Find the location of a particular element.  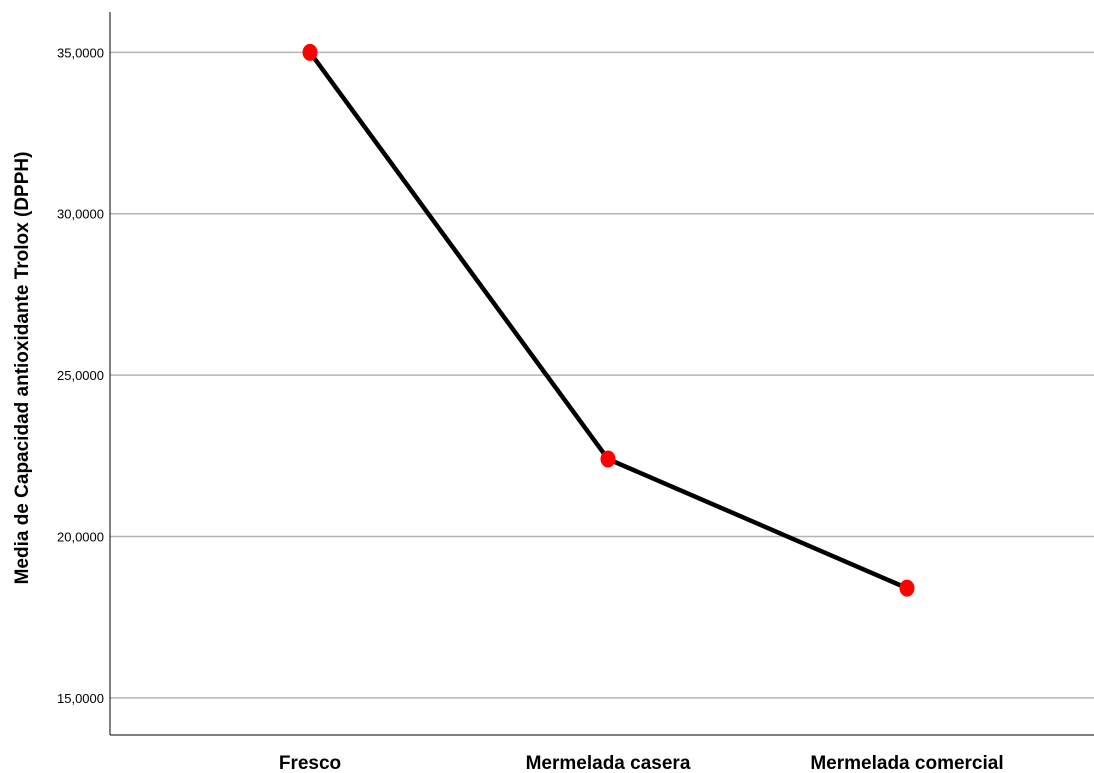

y-tick-label: 30,0000 is located at coordinates (80, 214).